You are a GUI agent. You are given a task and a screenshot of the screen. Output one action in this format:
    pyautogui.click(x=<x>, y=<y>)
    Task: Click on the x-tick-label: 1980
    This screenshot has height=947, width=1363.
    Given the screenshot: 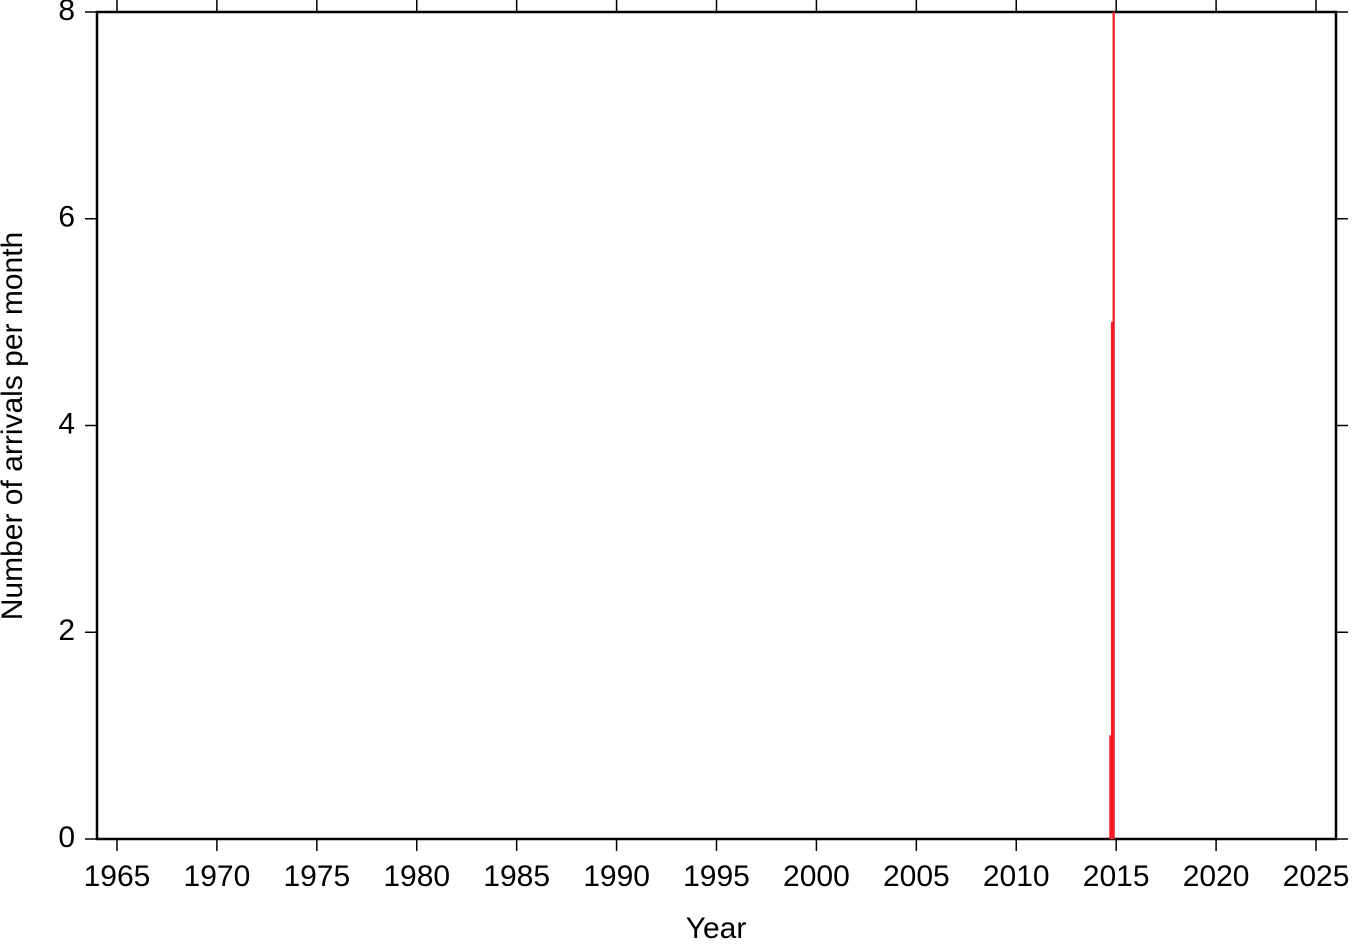 What is the action you would take?
    pyautogui.click(x=416, y=876)
    